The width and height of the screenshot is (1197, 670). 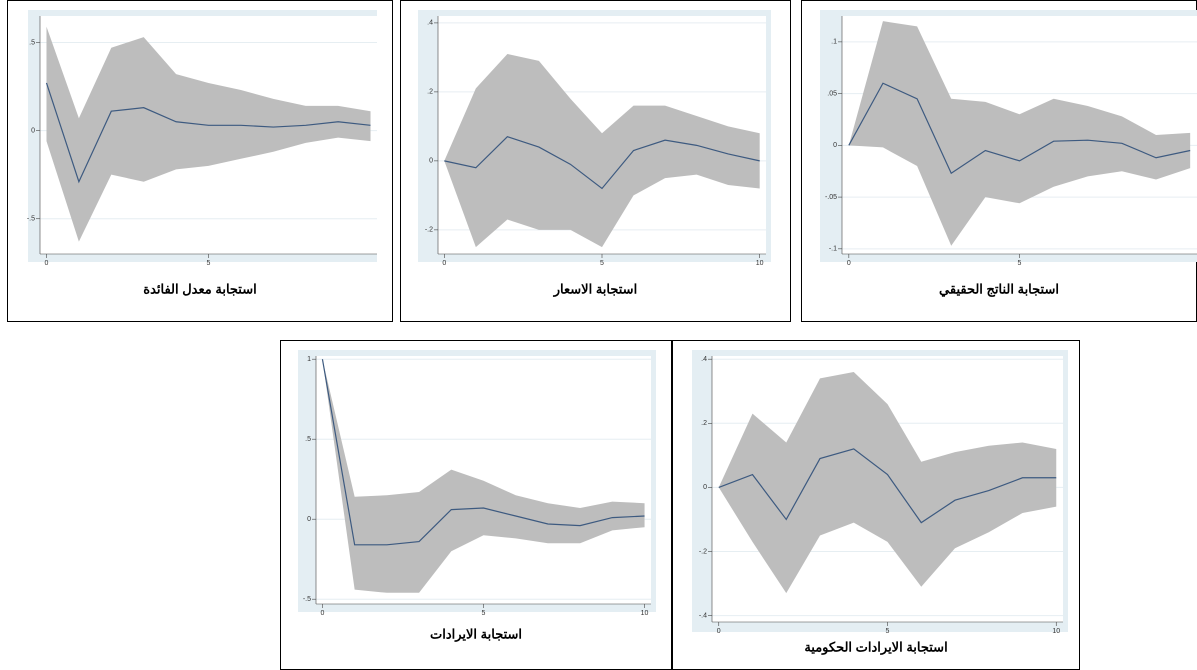 What do you see at coordinates (703, 615) in the screenshot?
I see `y-tick-label: -.4` at bounding box center [703, 615].